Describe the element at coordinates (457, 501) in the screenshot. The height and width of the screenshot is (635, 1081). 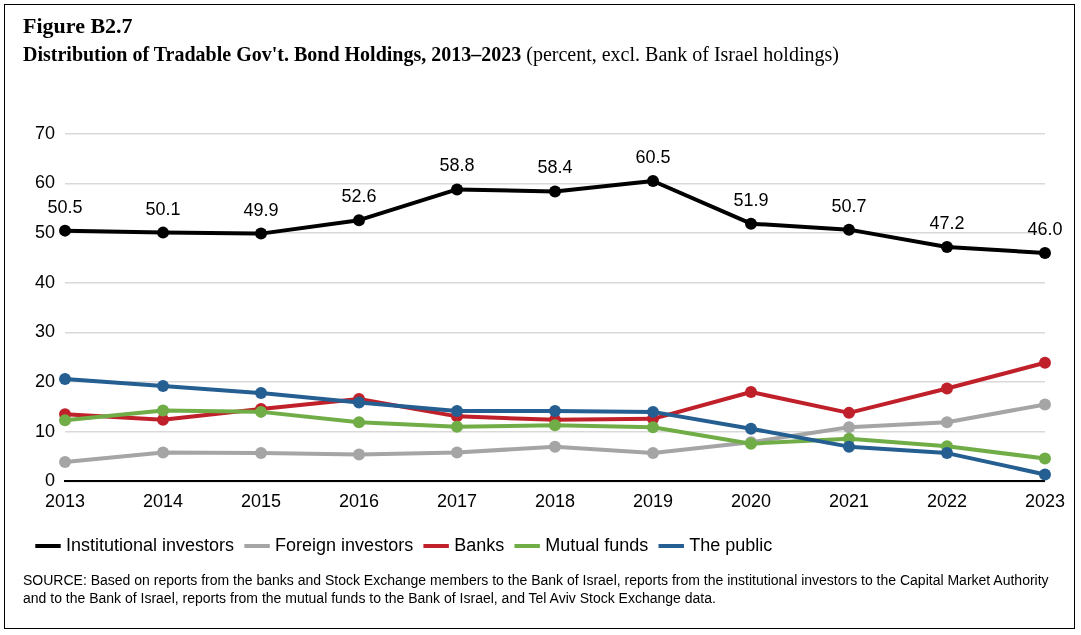
I see `x-tick-label: 2017` at that location.